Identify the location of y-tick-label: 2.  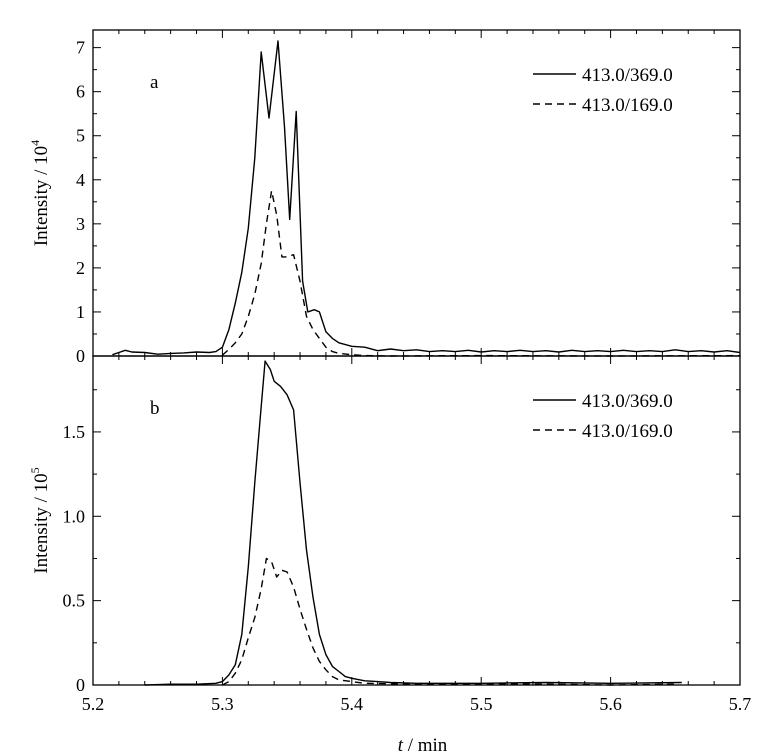
(80, 268).